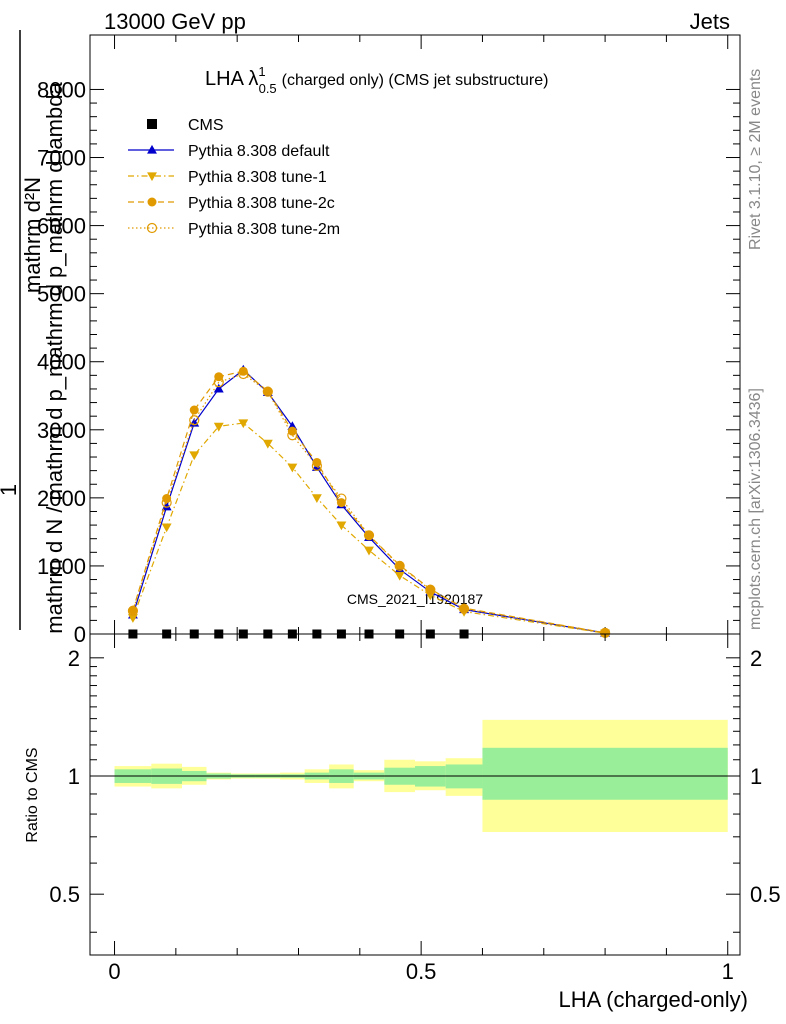  Describe the element at coordinates (61, 158) in the screenshot. I see `main-y-tick-label: 7000` at that location.